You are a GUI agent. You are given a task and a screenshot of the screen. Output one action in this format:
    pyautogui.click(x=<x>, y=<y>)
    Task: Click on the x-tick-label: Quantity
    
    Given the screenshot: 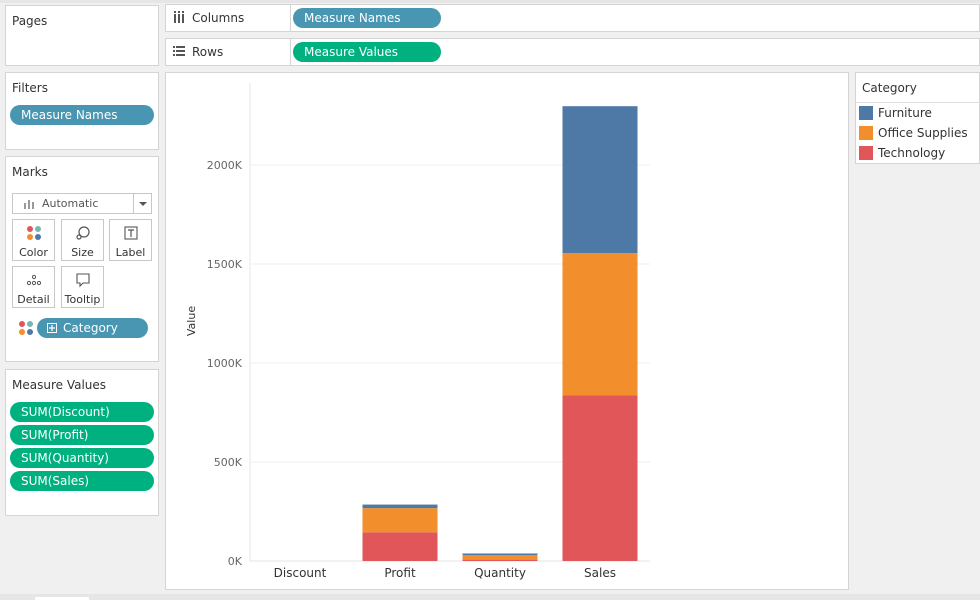 What is the action you would take?
    pyautogui.click(x=500, y=573)
    